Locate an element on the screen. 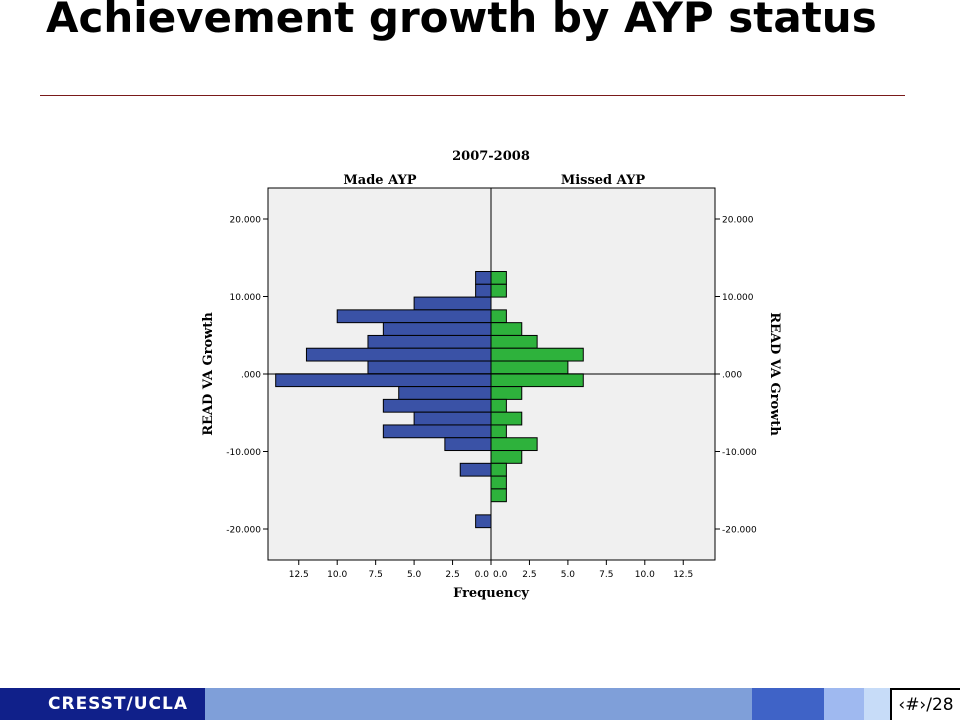  panel-label-missed-ayp: Missed AYP is located at coordinates (603, 180).